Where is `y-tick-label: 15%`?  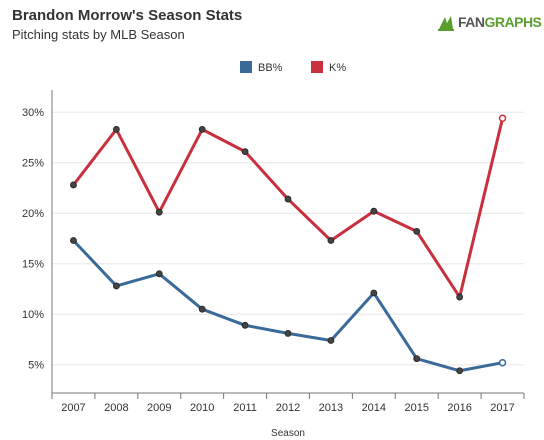
y-tick-label: 15% is located at coordinates (33, 265).